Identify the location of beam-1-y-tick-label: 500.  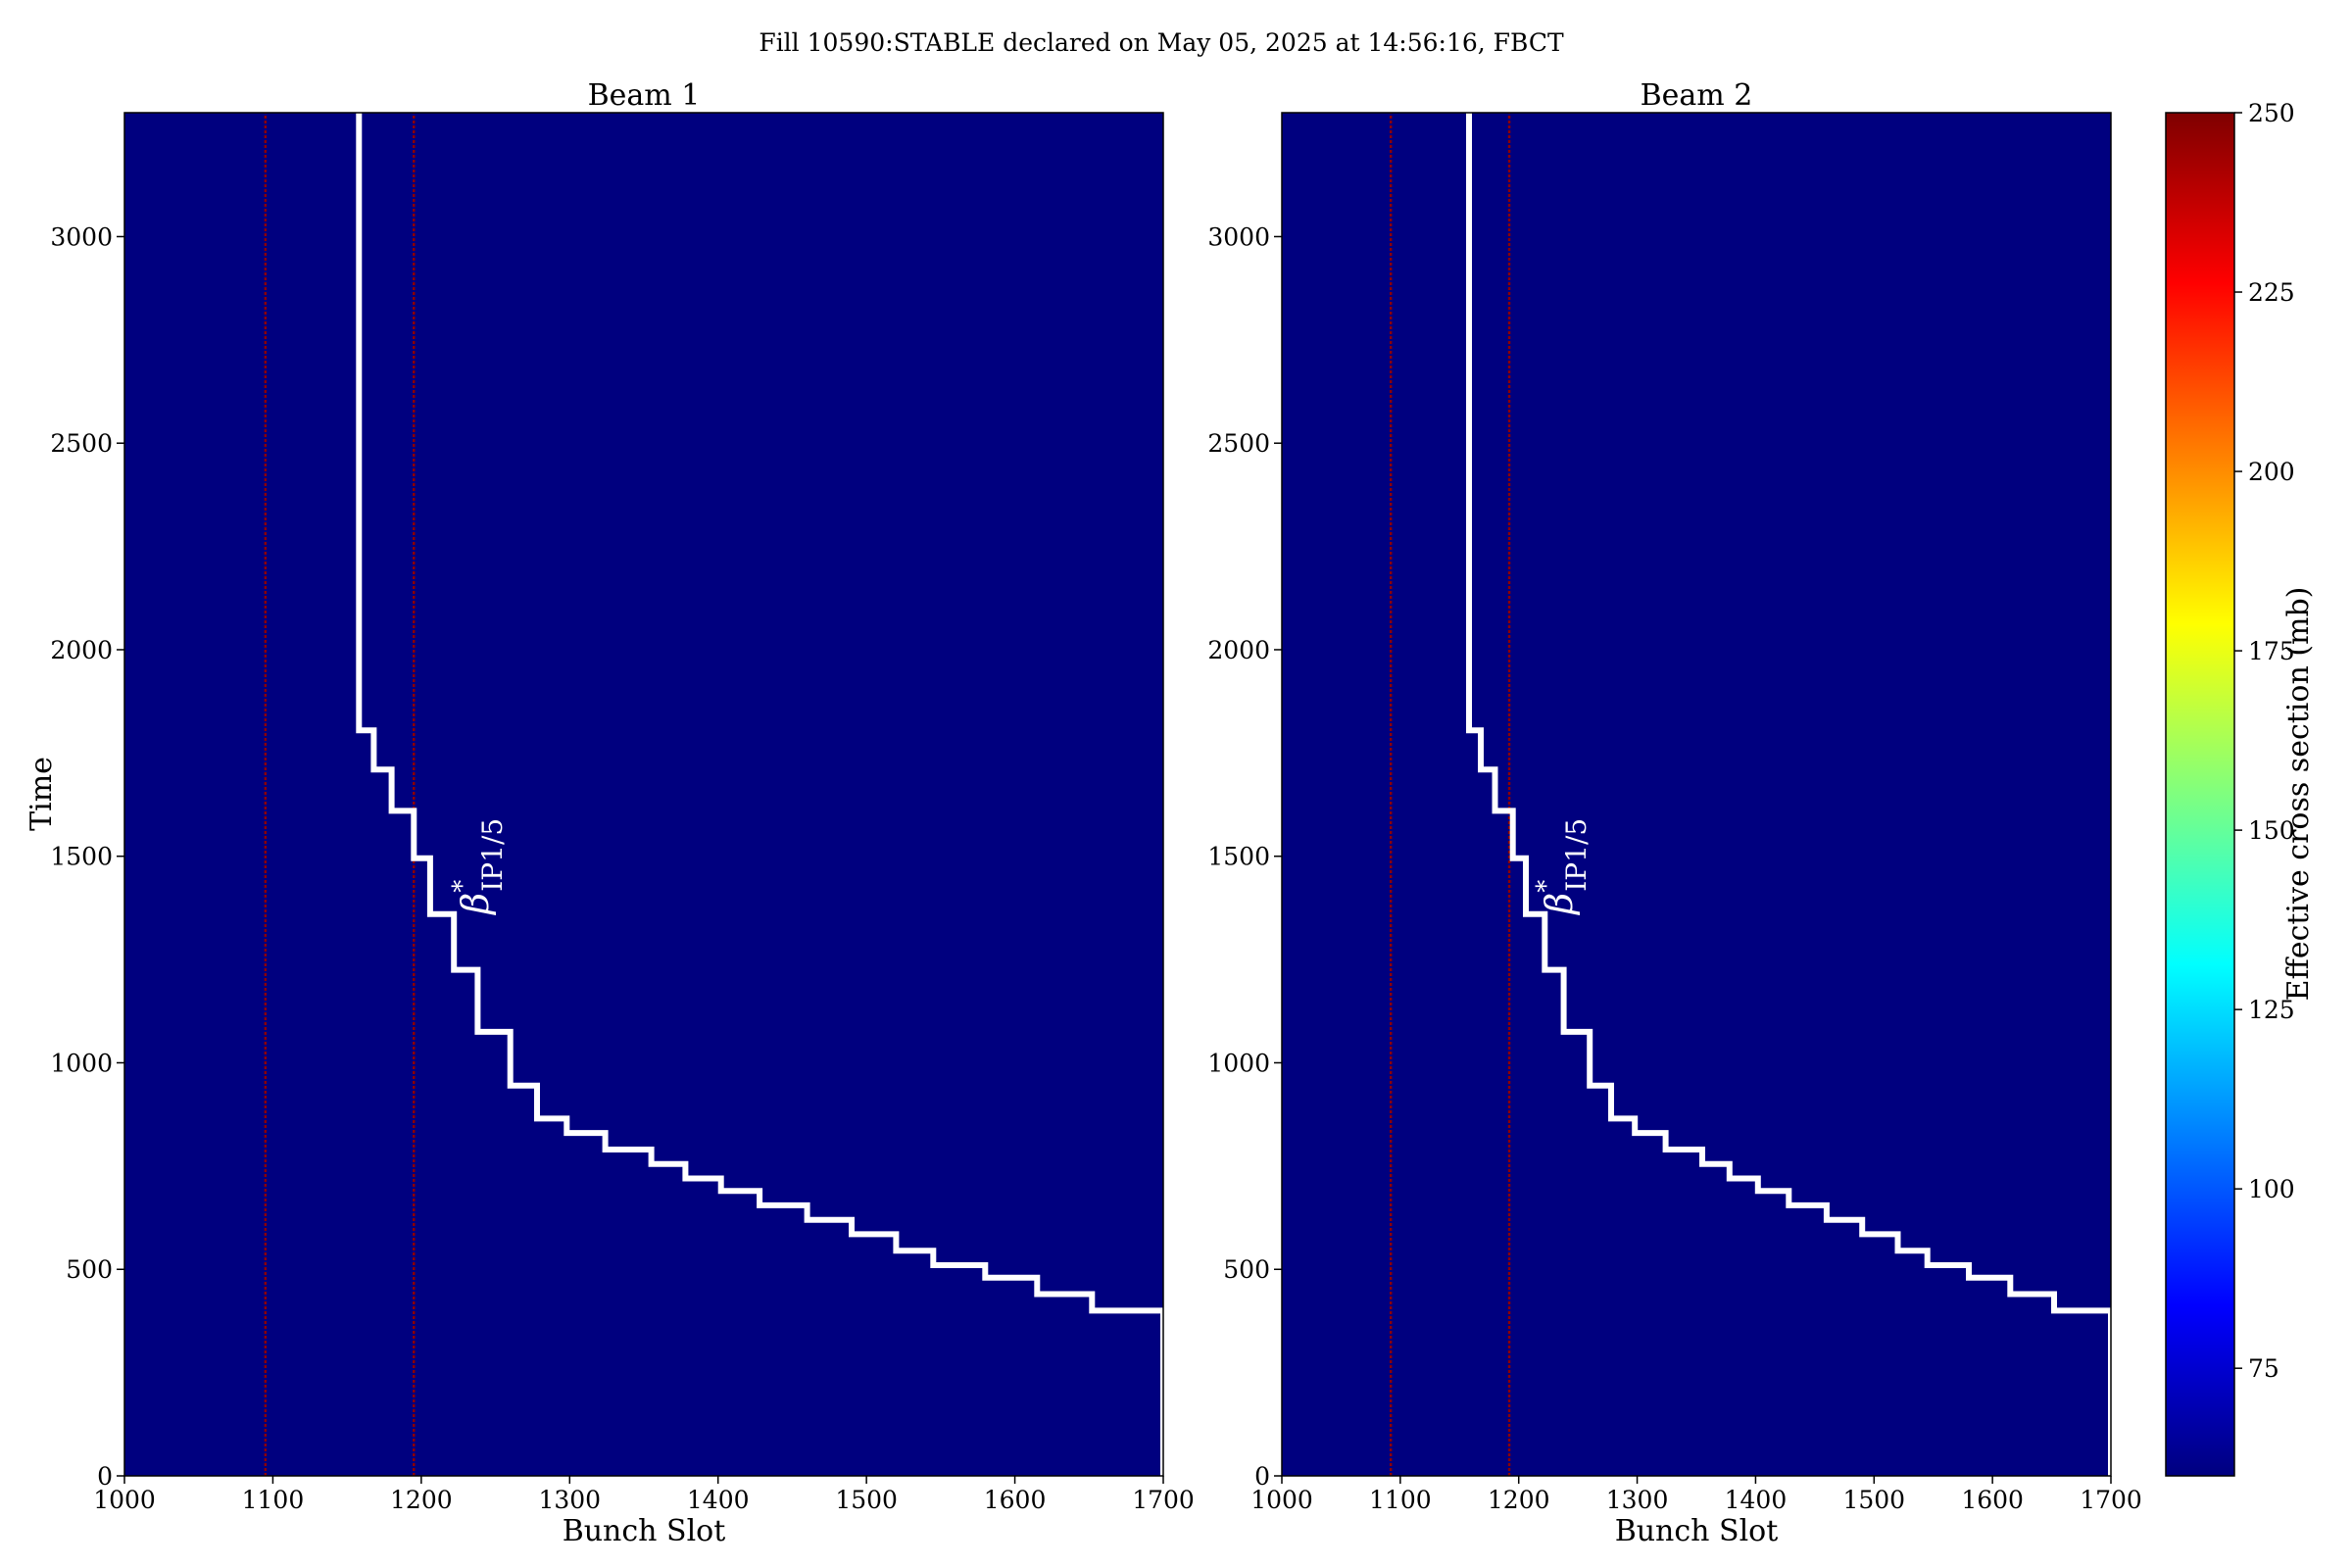
(89, 1269).